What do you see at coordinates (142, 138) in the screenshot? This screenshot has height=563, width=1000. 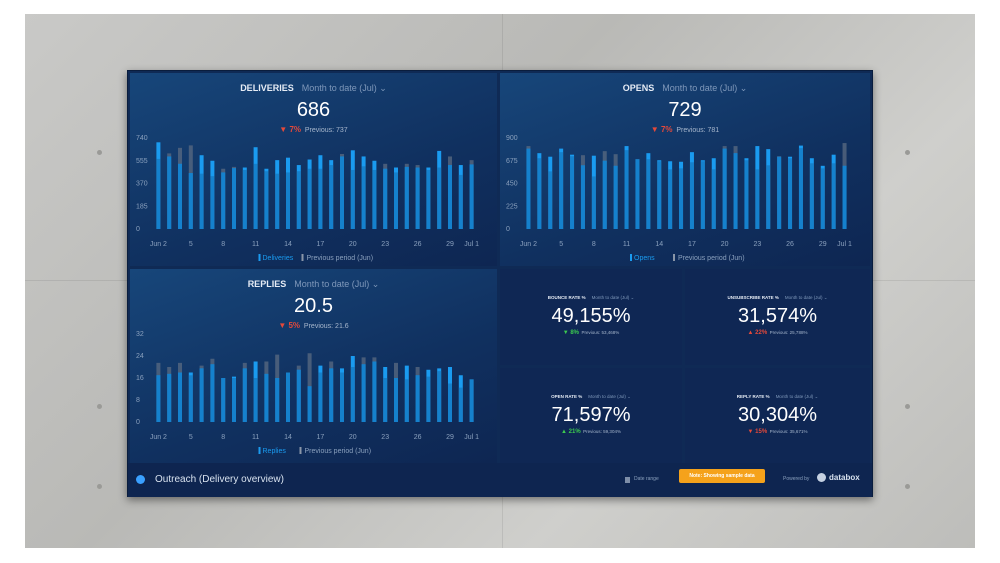 I see `y-tick-label: 740` at bounding box center [142, 138].